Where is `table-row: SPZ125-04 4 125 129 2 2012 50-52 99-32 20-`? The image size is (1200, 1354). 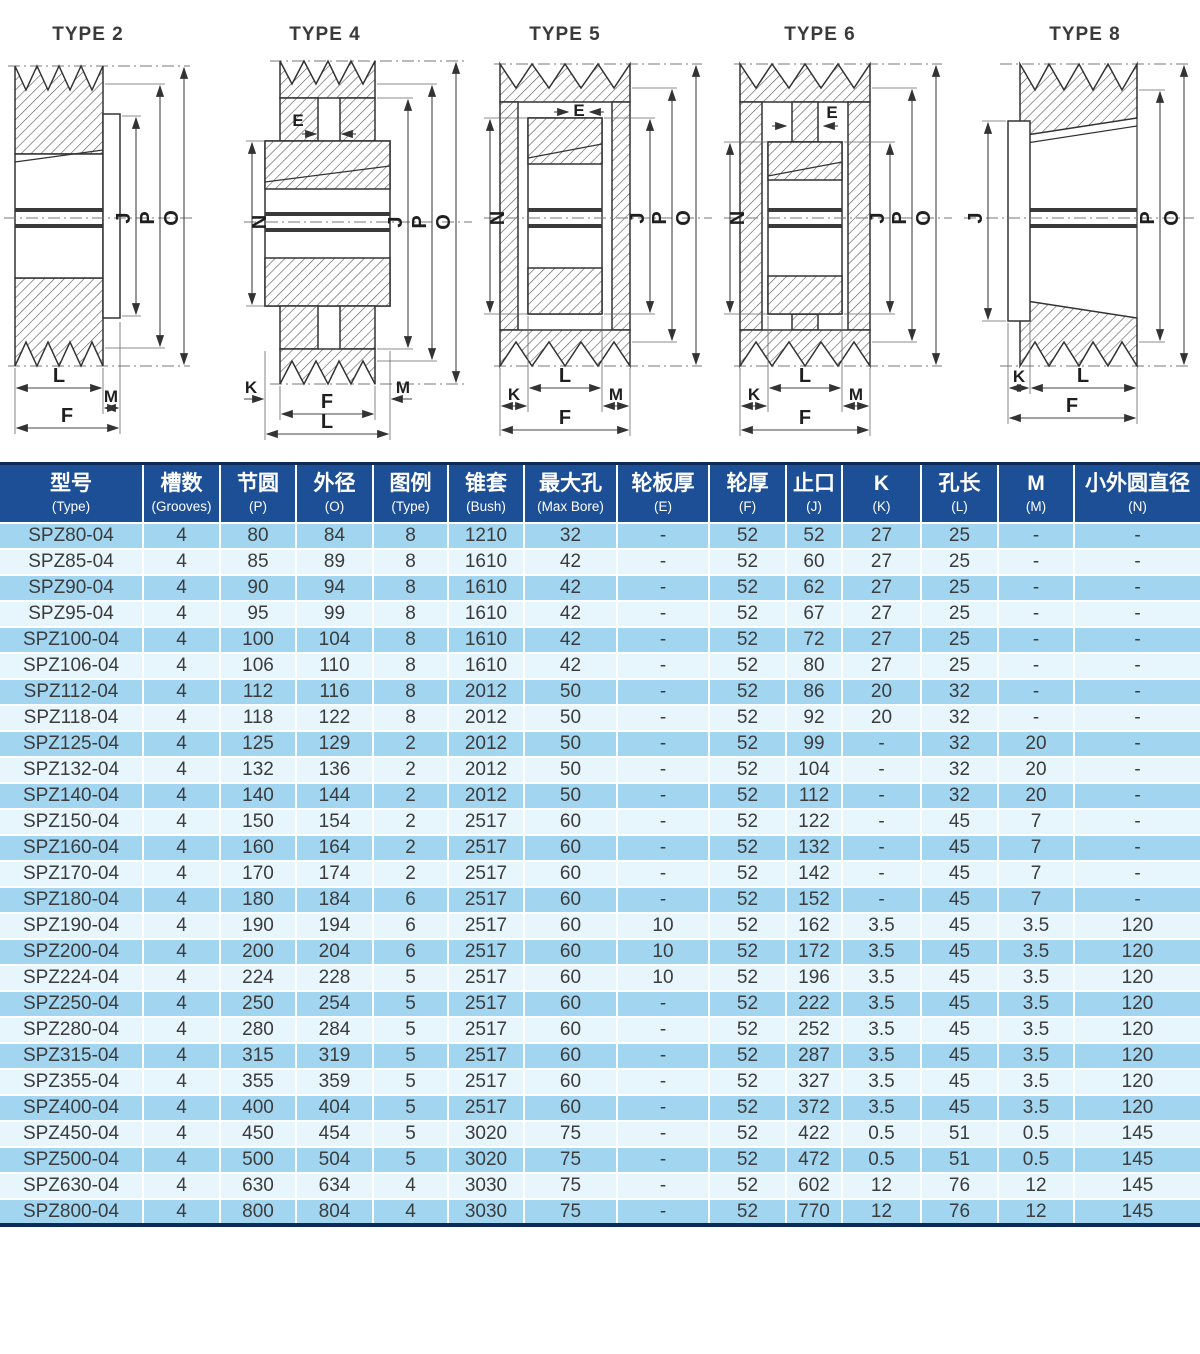 table-row: SPZ125-04 4 125 129 2 2012 50-52 99-32 20- is located at coordinates (600, 744).